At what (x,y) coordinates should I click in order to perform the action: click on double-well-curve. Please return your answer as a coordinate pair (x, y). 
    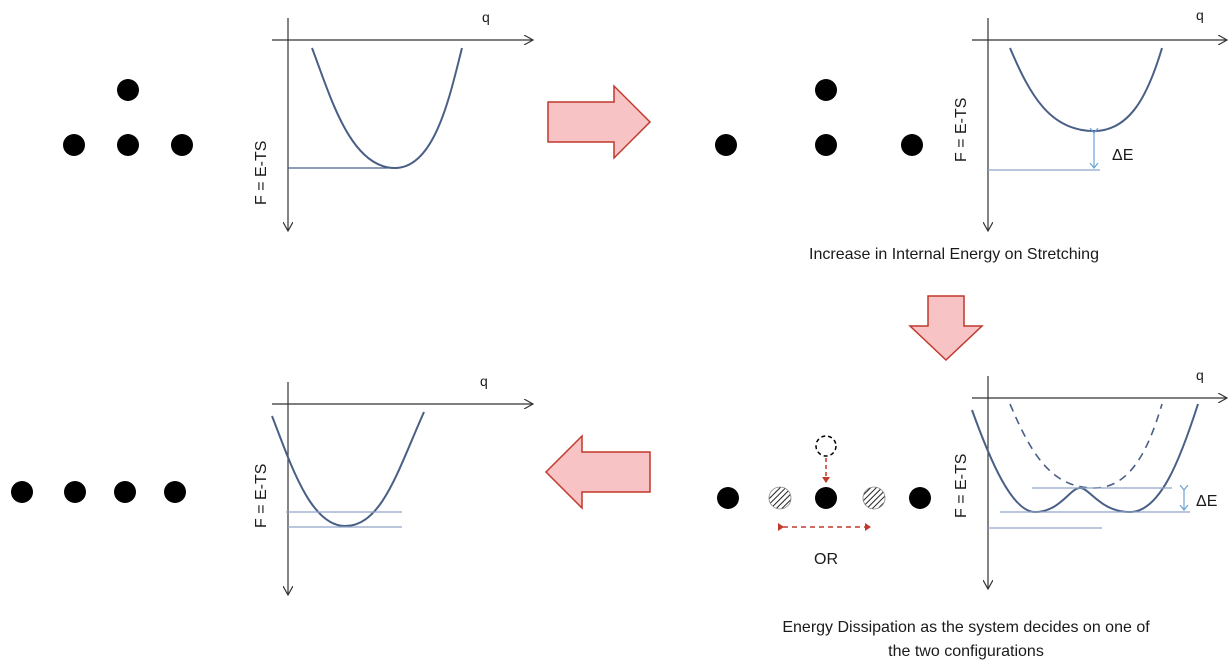
    Looking at the image, I should click on (1085, 458).